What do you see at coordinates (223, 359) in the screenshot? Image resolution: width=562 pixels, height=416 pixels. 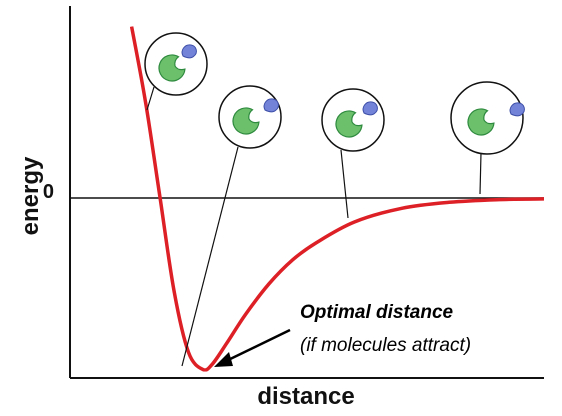 I see `arrow-head` at bounding box center [223, 359].